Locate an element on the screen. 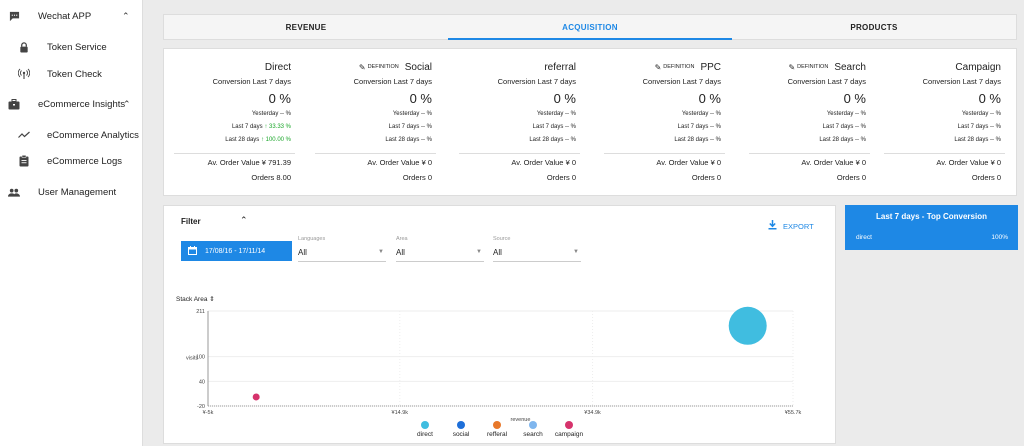 This screenshot has height=446, width=1024. sidebar-item-token-service: Token Service is located at coordinates (71, 47).